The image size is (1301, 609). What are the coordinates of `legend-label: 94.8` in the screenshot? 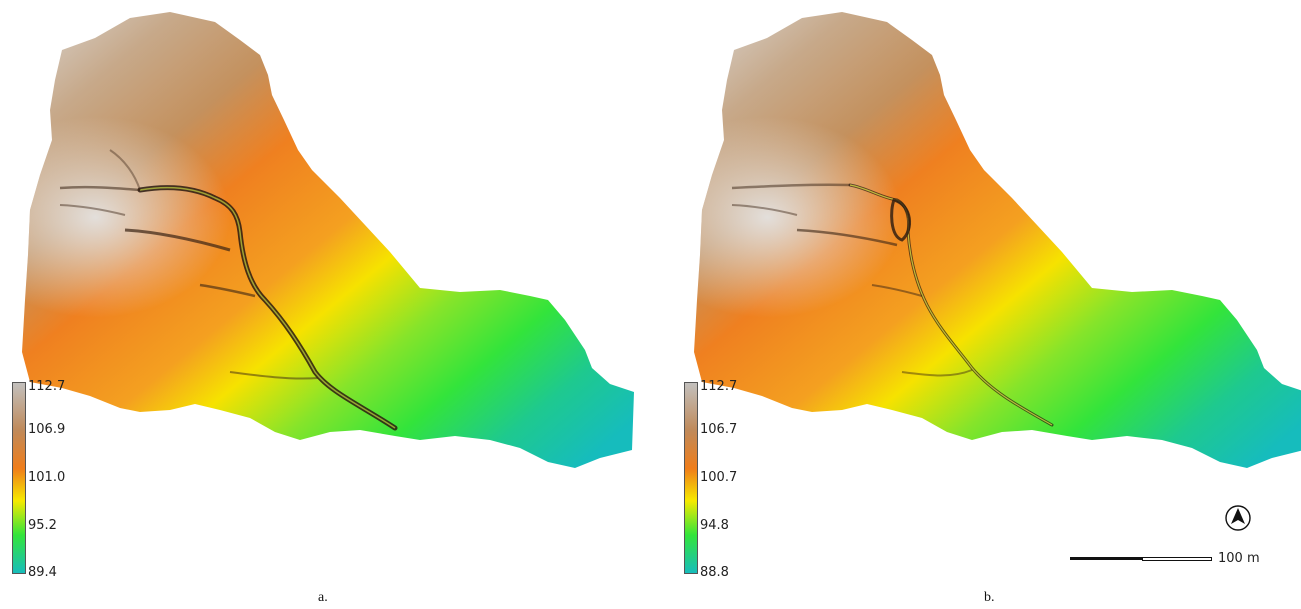 It's located at (714, 525).